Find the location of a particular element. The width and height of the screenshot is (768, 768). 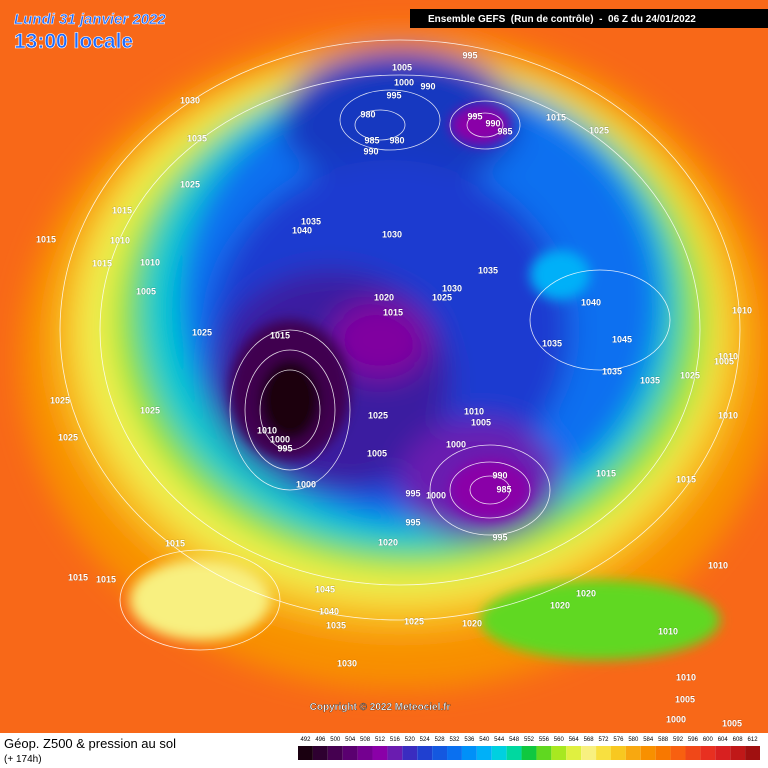

date: Lundi 31 janvier 2022 is located at coordinates (90, 19).